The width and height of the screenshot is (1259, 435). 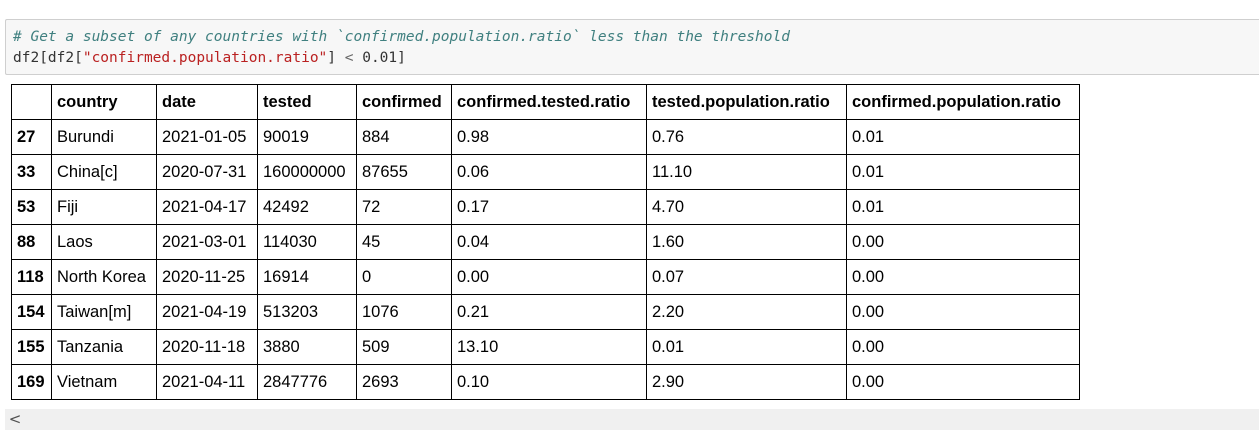 I want to click on table-cell: 42492, so click(x=307, y=207).